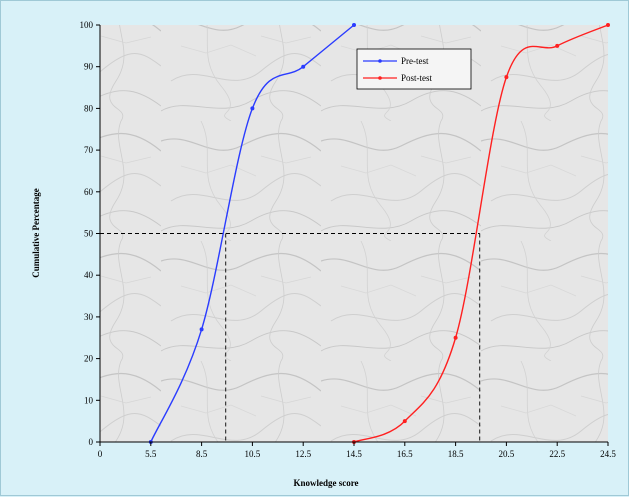 This screenshot has width=629, height=497. Describe the element at coordinates (36, 233) in the screenshot. I see `y-axis-title: Cumulative Percentage` at that location.